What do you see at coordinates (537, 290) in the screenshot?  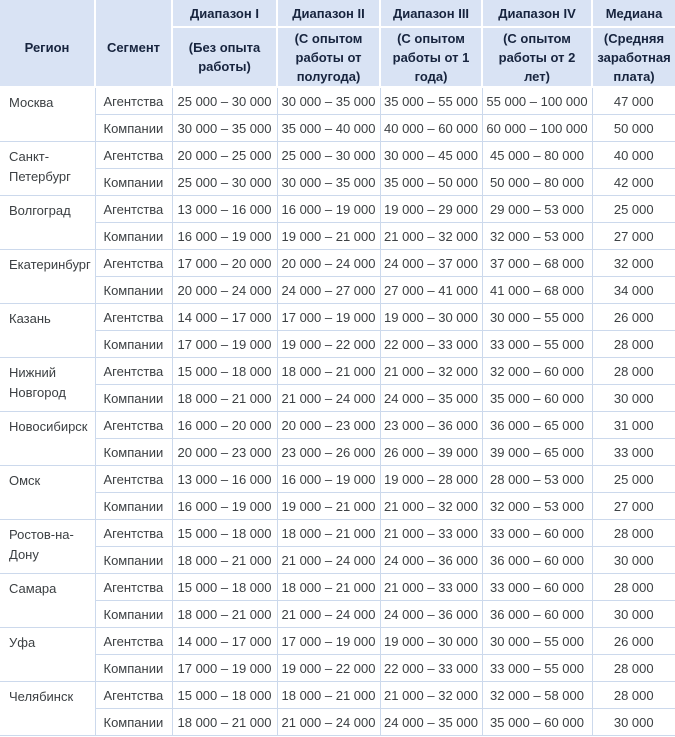 I see `range-cell: 41 000 – 68 000` at bounding box center [537, 290].